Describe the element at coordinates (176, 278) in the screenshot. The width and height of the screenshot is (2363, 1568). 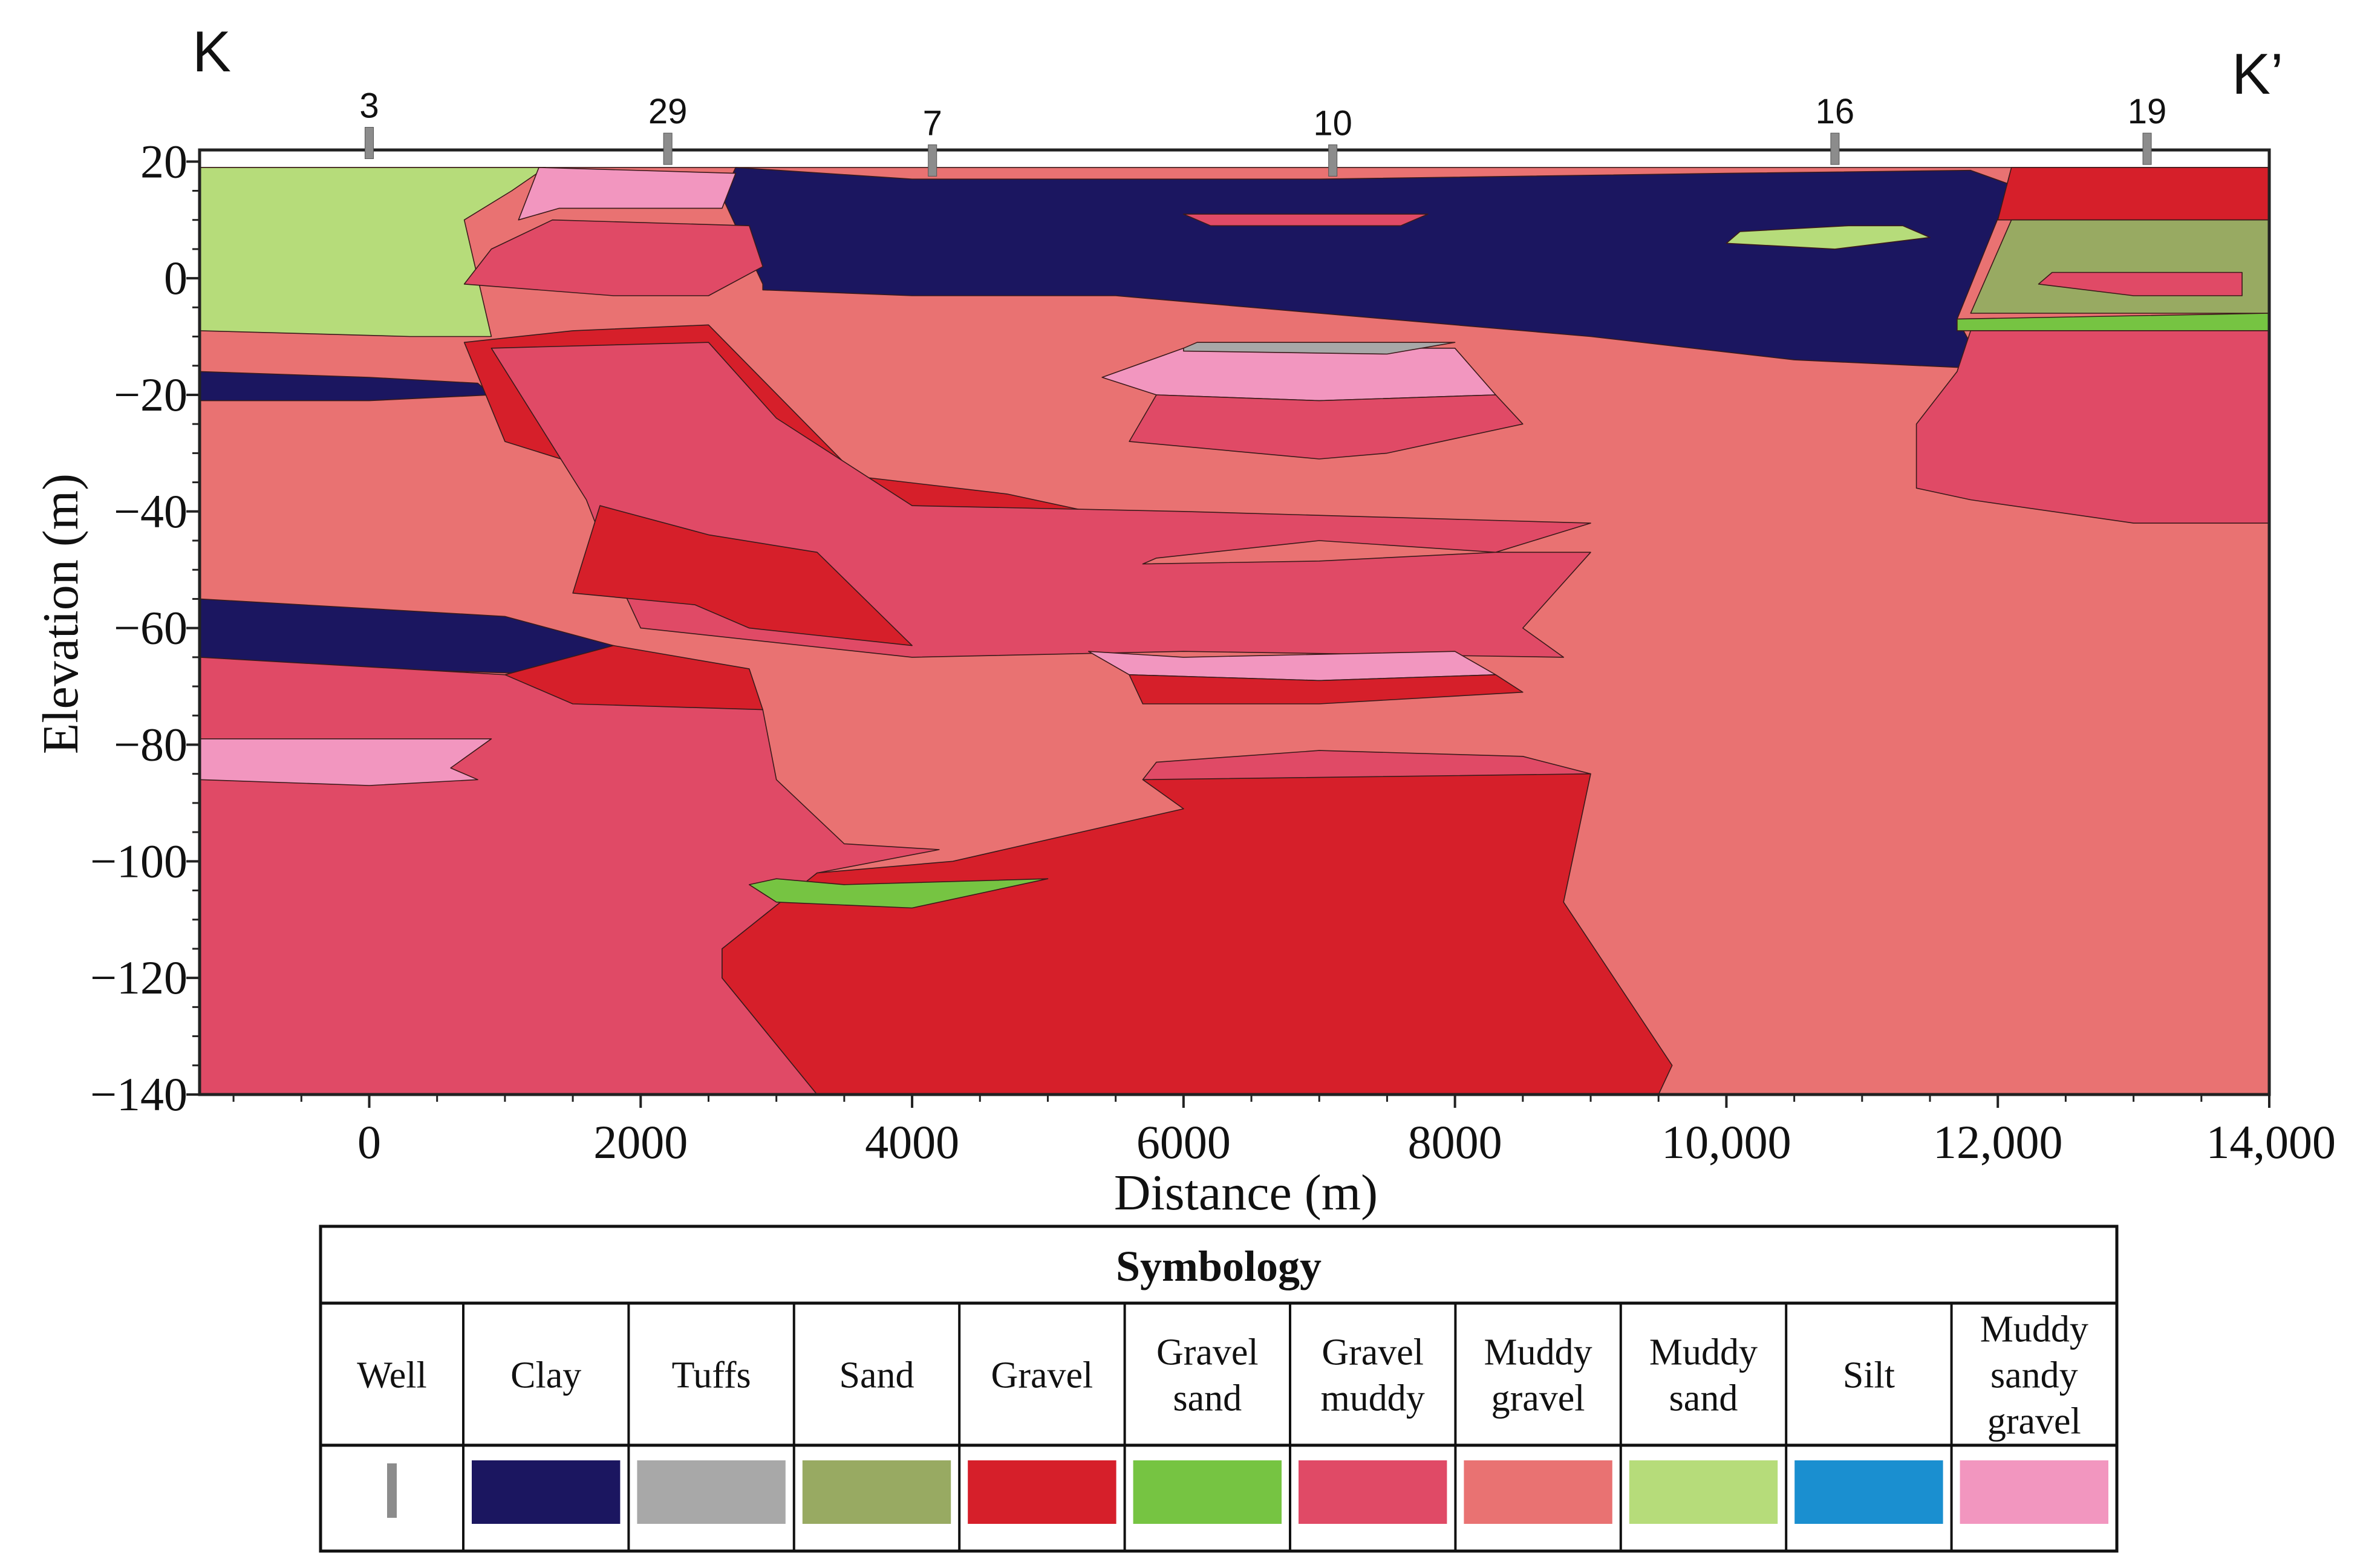
I see `y-tick-label: 0` at that location.